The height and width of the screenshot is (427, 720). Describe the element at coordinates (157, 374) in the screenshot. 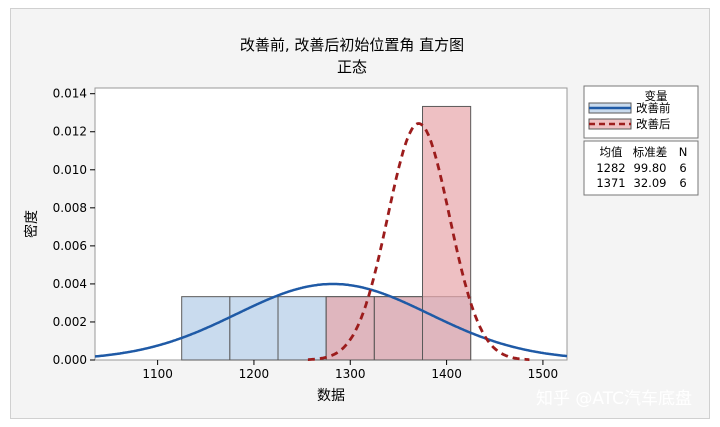

I see `x-tick-label: 1100` at that location.